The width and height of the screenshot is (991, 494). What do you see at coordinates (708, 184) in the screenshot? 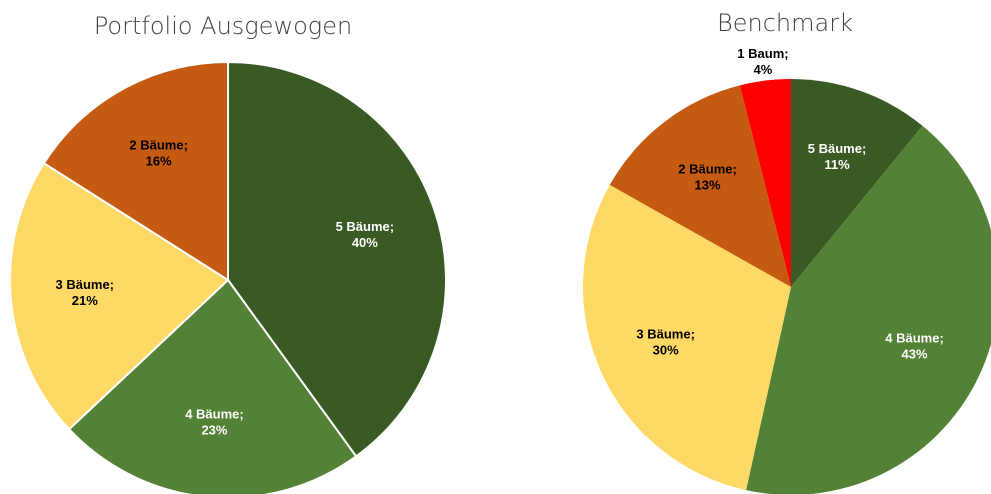
I see `slice-value-label: 13%` at bounding box center [708, 184].